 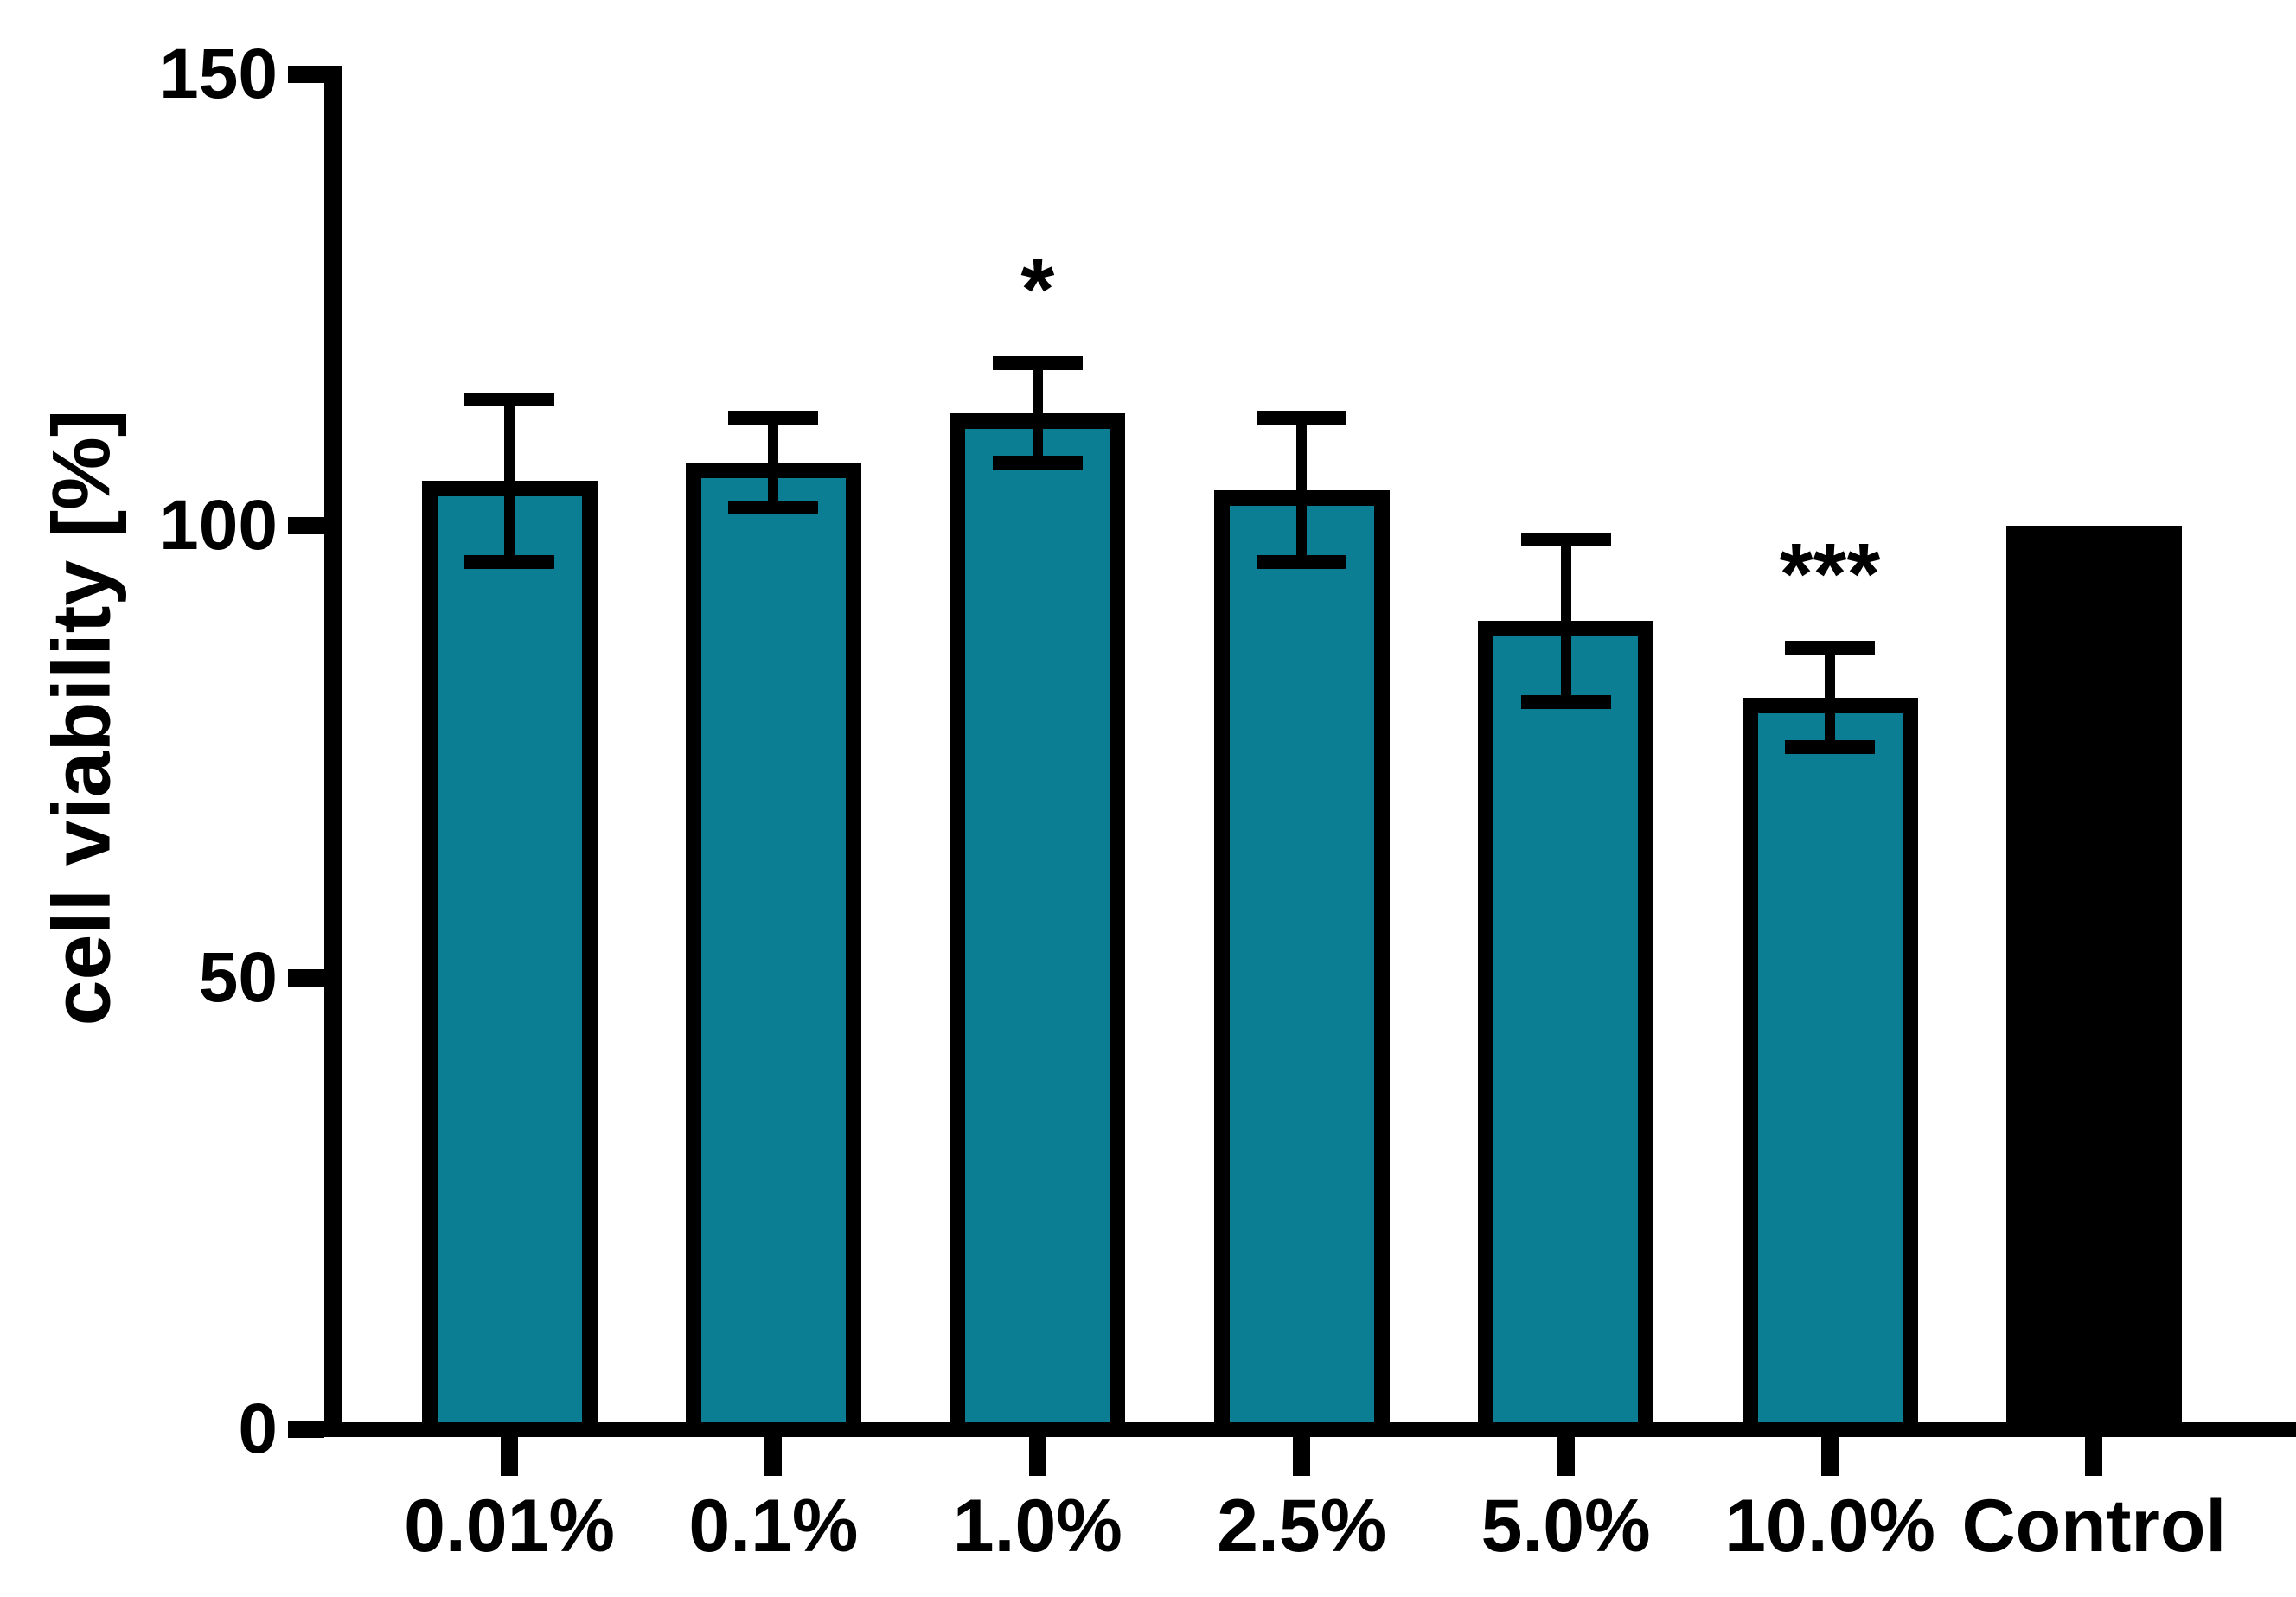 What do you see at coordinates (1310, 1429) in the screenshot?
I see `x-axis-line` at bounding box center [1310, 1429].